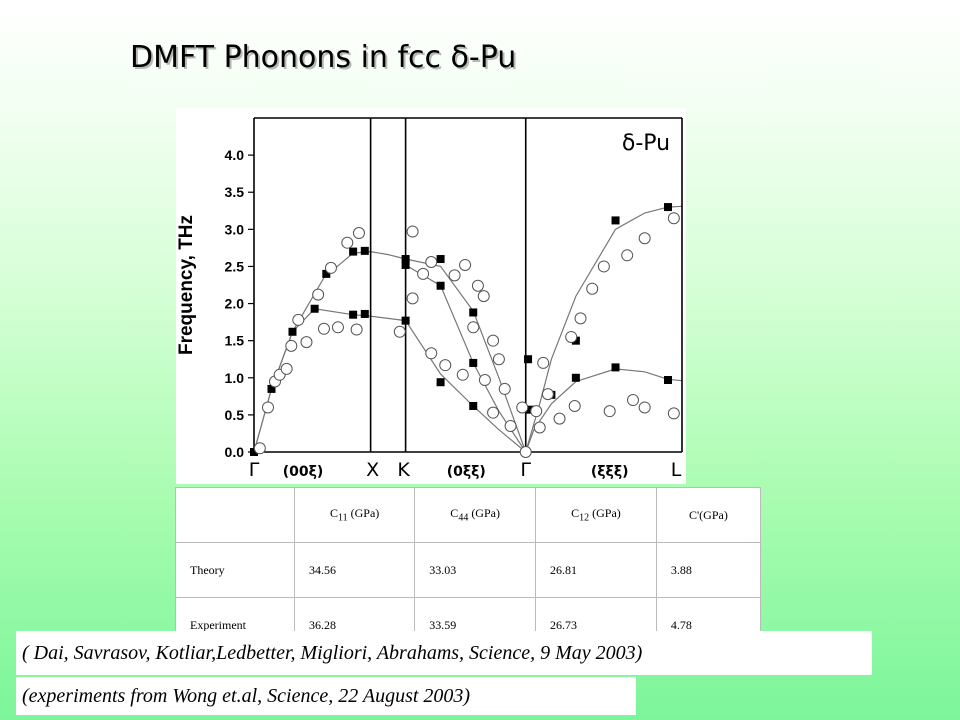  Describe the element at coordinates (235, 341) in the screenshot. I see `y-tick-label: 1.5` at that location.